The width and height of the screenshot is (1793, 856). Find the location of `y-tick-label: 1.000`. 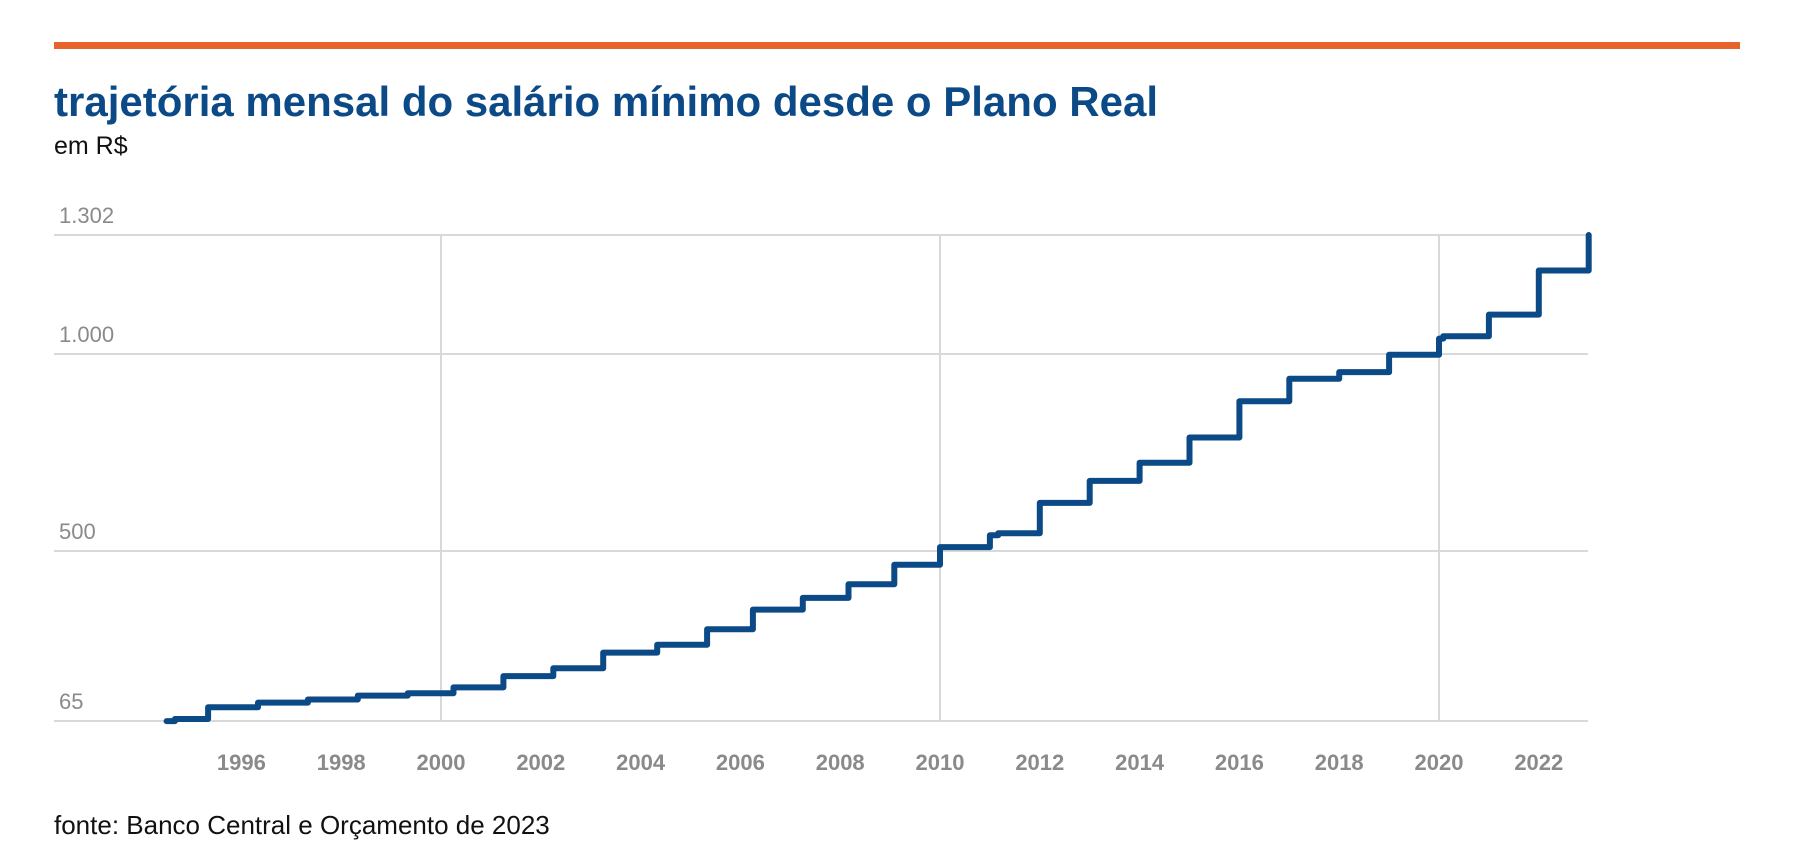

y-tick-label: 1.000 is located at coordinates (86, 334).